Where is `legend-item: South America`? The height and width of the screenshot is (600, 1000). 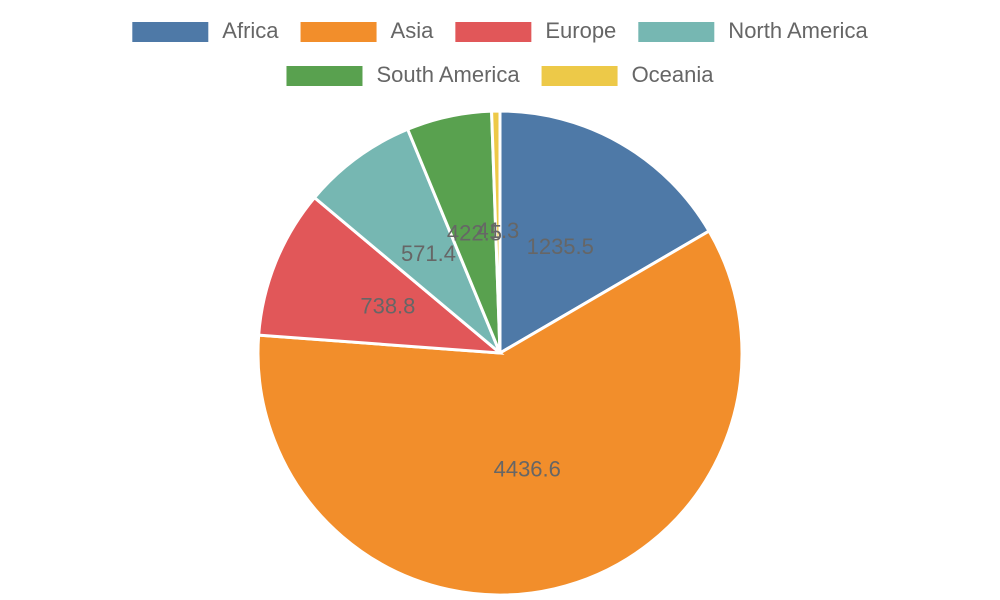
legend-item: South America is located at coordinates (403, 74).